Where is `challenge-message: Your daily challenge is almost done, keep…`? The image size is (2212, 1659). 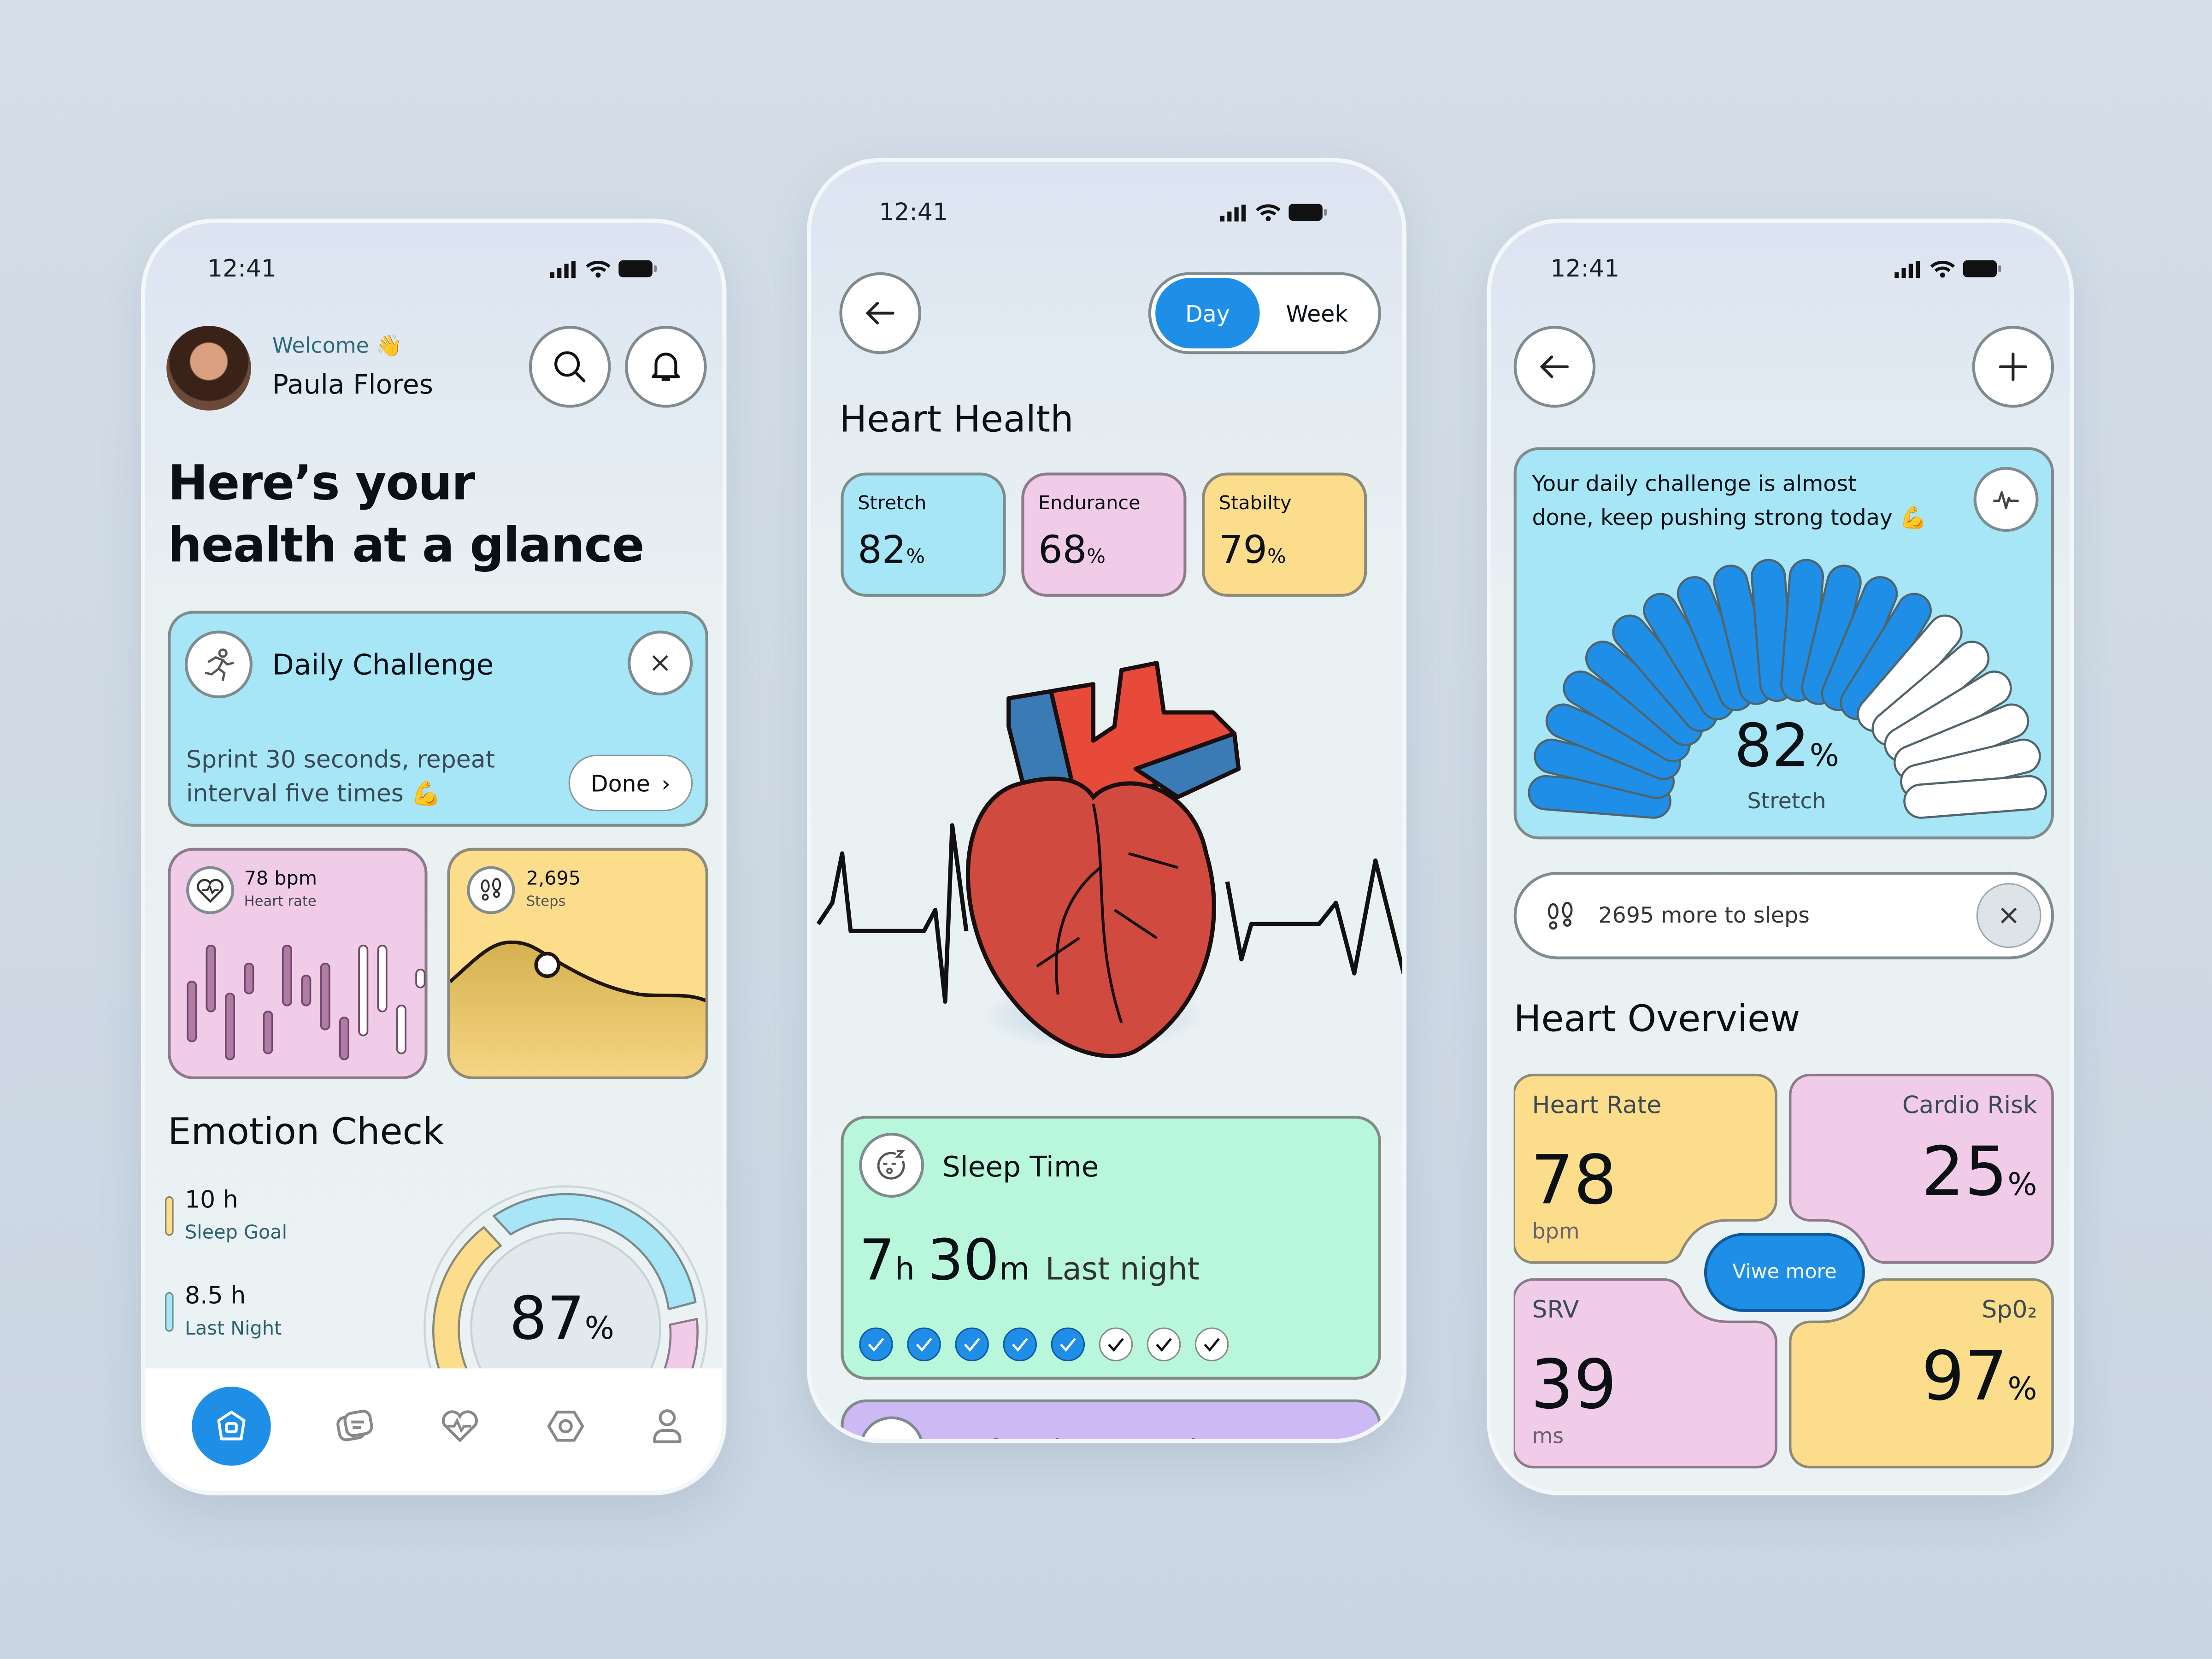
challenge-message: Your daily challenge is almost done, keep… is located at coordinates (1729, 501).